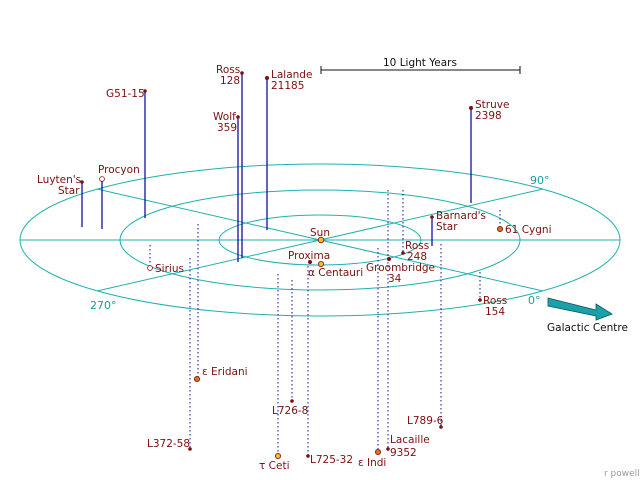  What do you see at coordinates (82, 182) in the screenshot?
I see `luyten-marker` at bounding box center [82, 182].